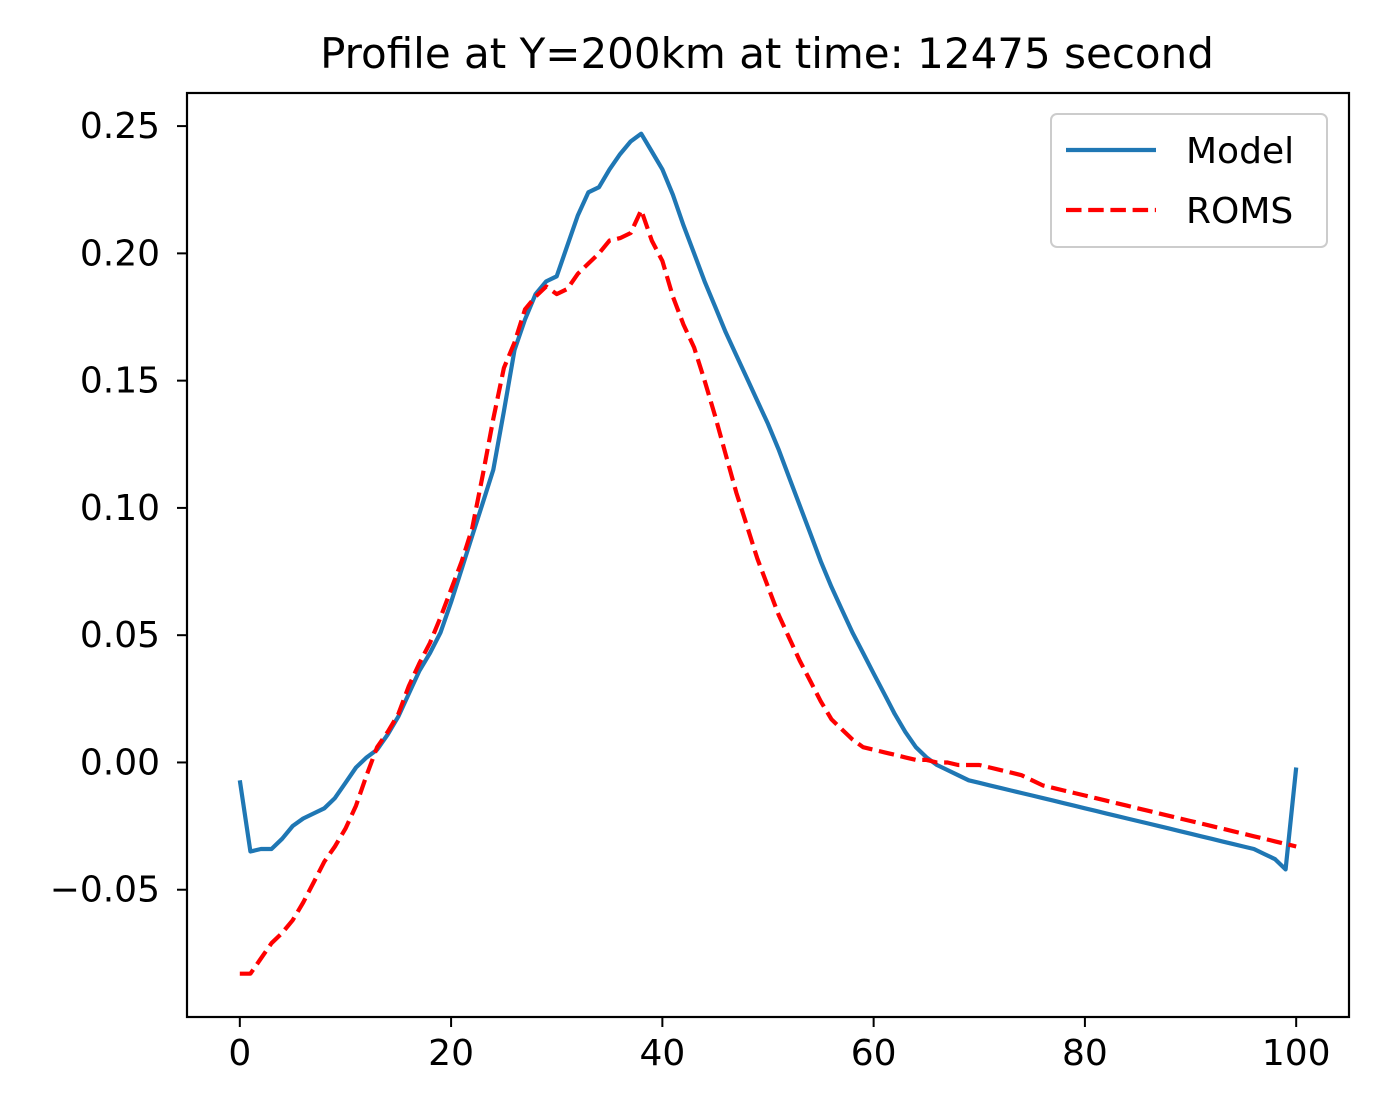 Image resolution: width=1379 pixels, height=1116 pixels. What do you see at coordinates (120, 126) in the screenshot?
I see `y-tick-label: 0.25` at bounding box center [120, 126].